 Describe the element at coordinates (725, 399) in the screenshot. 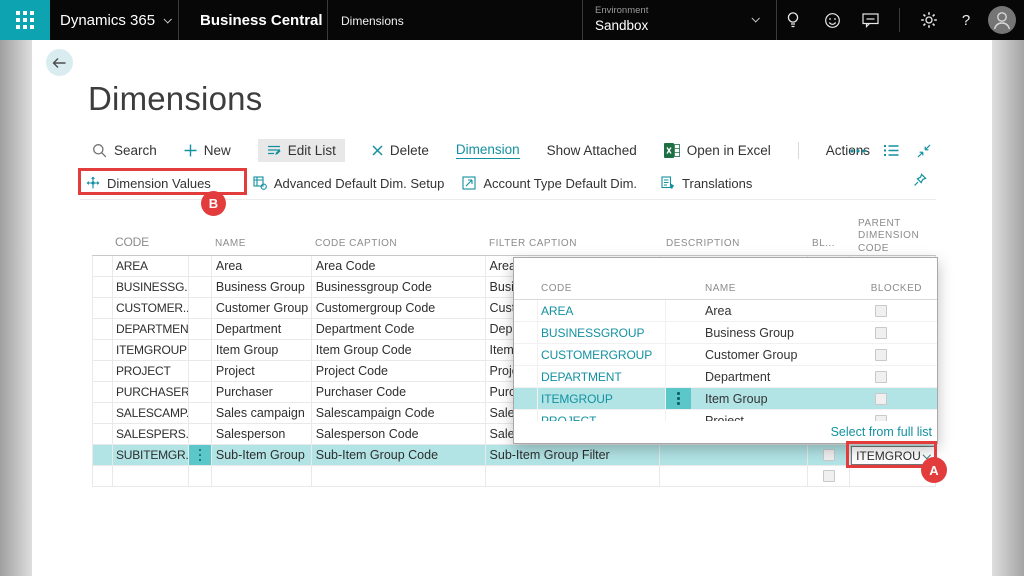

I see `popup-row-selected: ITEMGROUP Item Group` at that location.